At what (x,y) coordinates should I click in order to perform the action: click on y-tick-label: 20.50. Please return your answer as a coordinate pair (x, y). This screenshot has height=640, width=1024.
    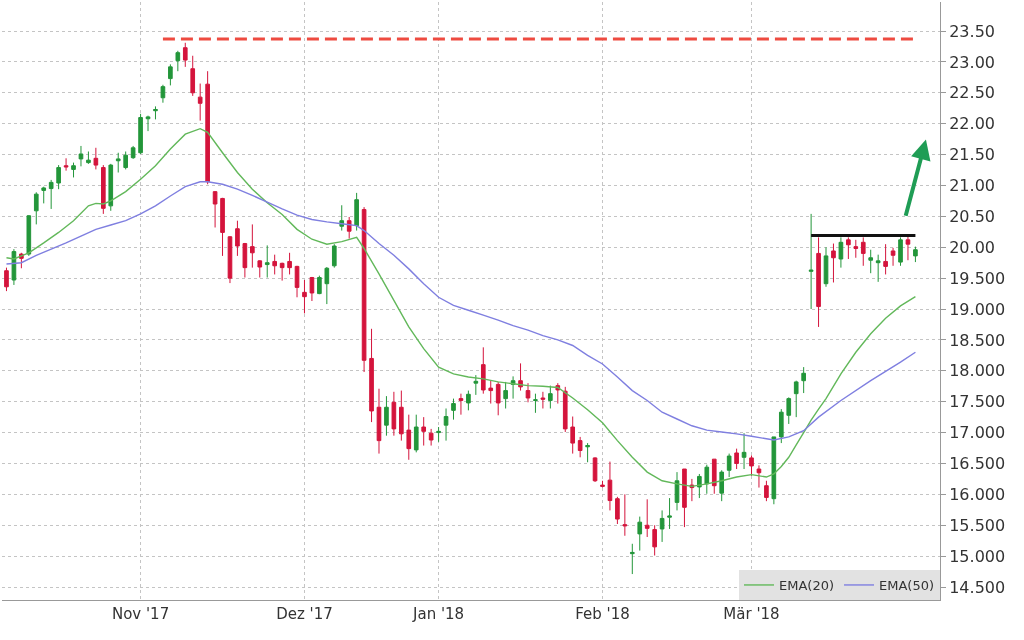
    Looking at the image, I should click on (972, 216).